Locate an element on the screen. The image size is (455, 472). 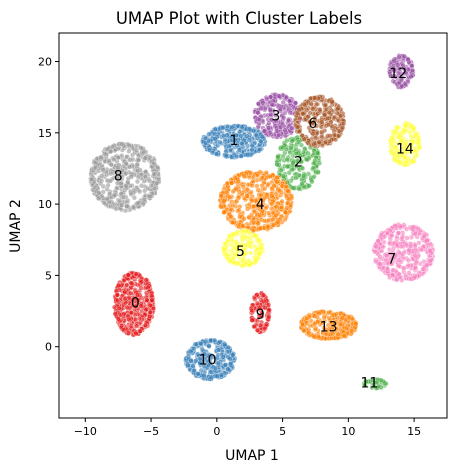
x-tick-label: 15 is located at coordinates (414, 431).